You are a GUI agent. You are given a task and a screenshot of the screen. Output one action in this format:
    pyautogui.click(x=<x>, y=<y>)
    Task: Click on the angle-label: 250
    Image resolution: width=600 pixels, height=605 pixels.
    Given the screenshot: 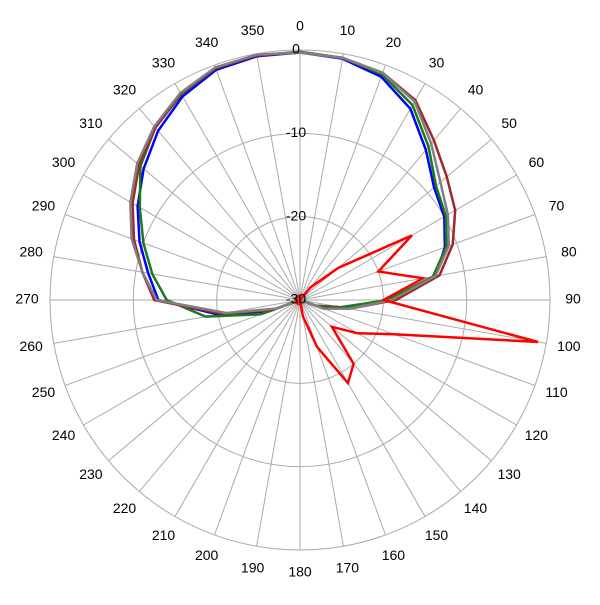 What is the action you would take?
    pyautogui.click(x=44, y=392)
    